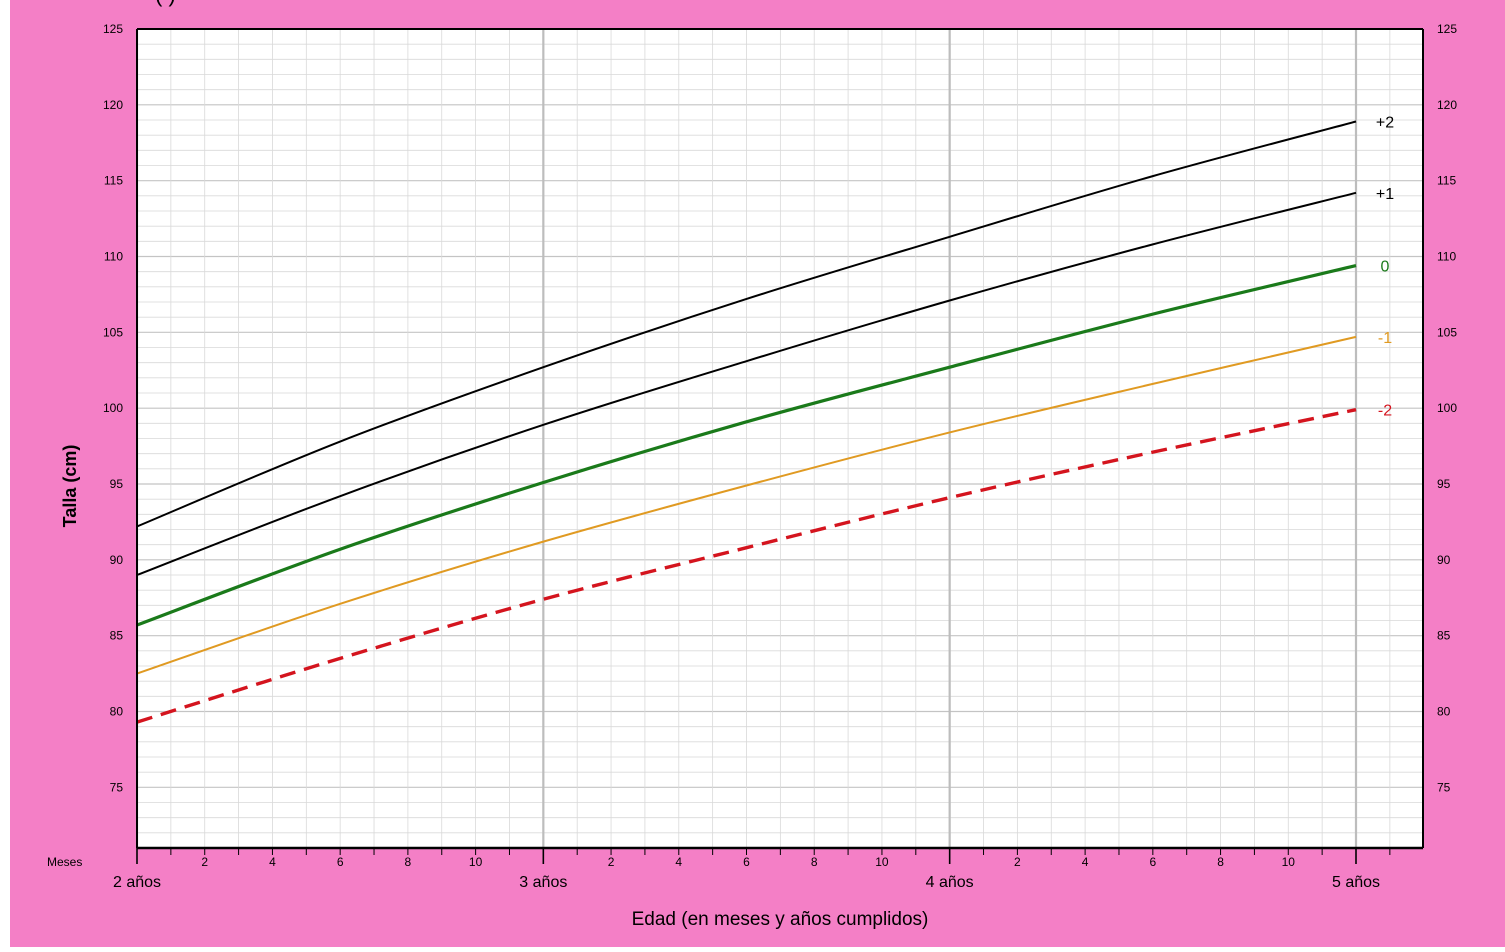 Image resolution: width=1505 pixels, height=952 pixels. I want to click on y-tick-label-left: 100, so click(113, 408).